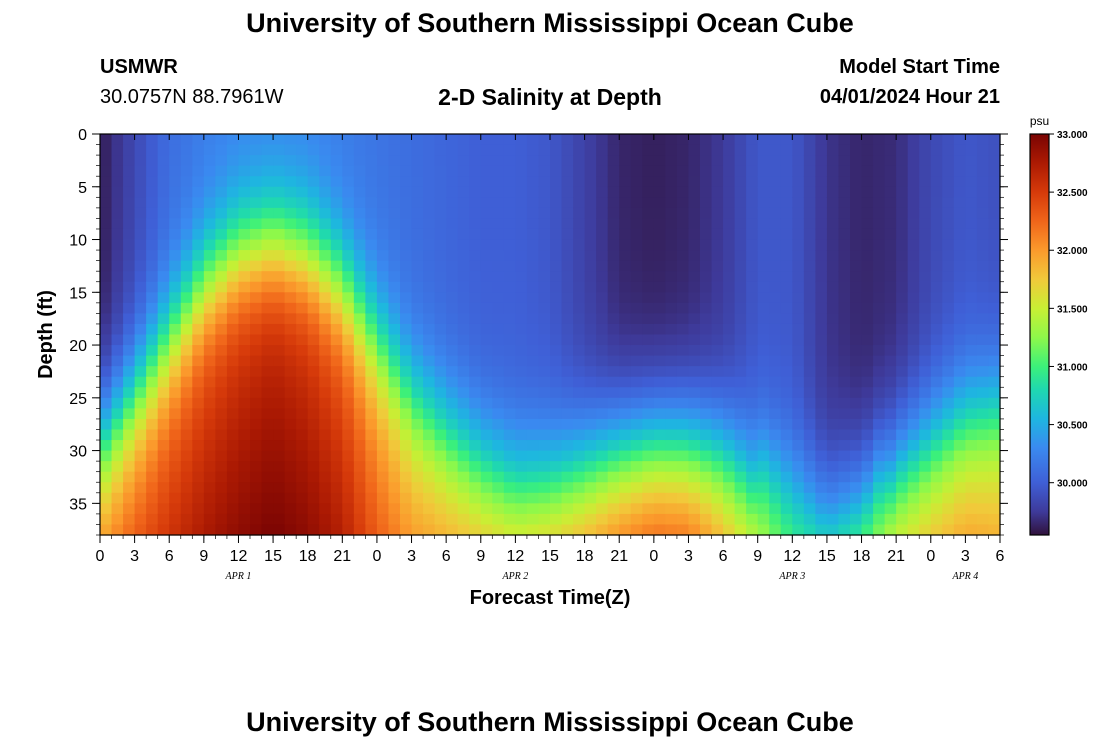  Describe the element at coordinates (239, 556) in the screenshot. I see `x-tick-label: 12` at that location.